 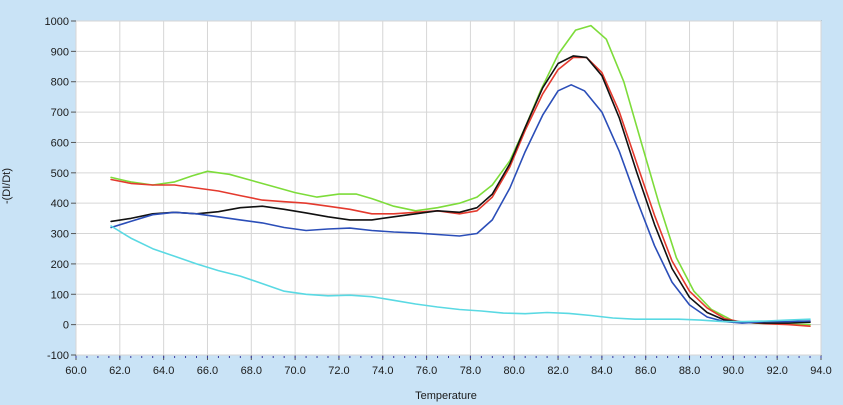 I want to click on y-tick-label: 500, so click(x=60, y=174).